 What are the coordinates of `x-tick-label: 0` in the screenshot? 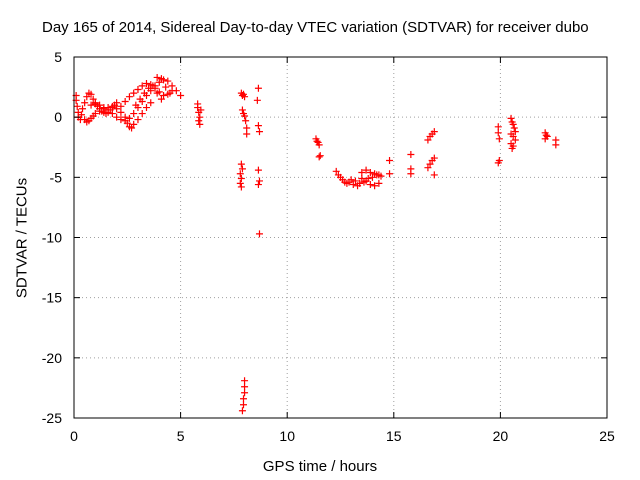 It's located at (74, 436).